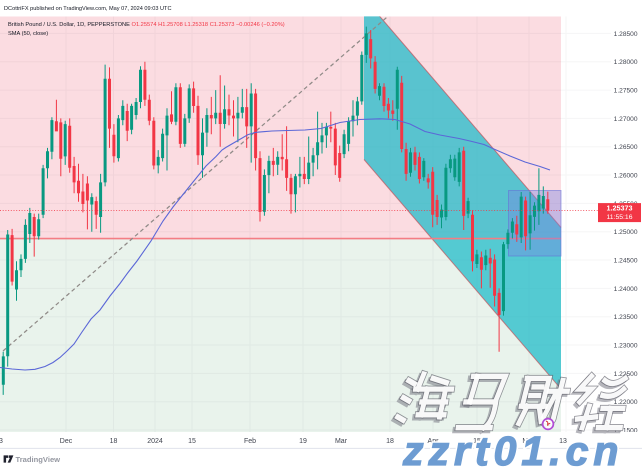 This screenshot has height=473, width=642. Describe the element at coordinates (626, 232) in the screenshot. I see `svg-text: 1.25000` at that location.